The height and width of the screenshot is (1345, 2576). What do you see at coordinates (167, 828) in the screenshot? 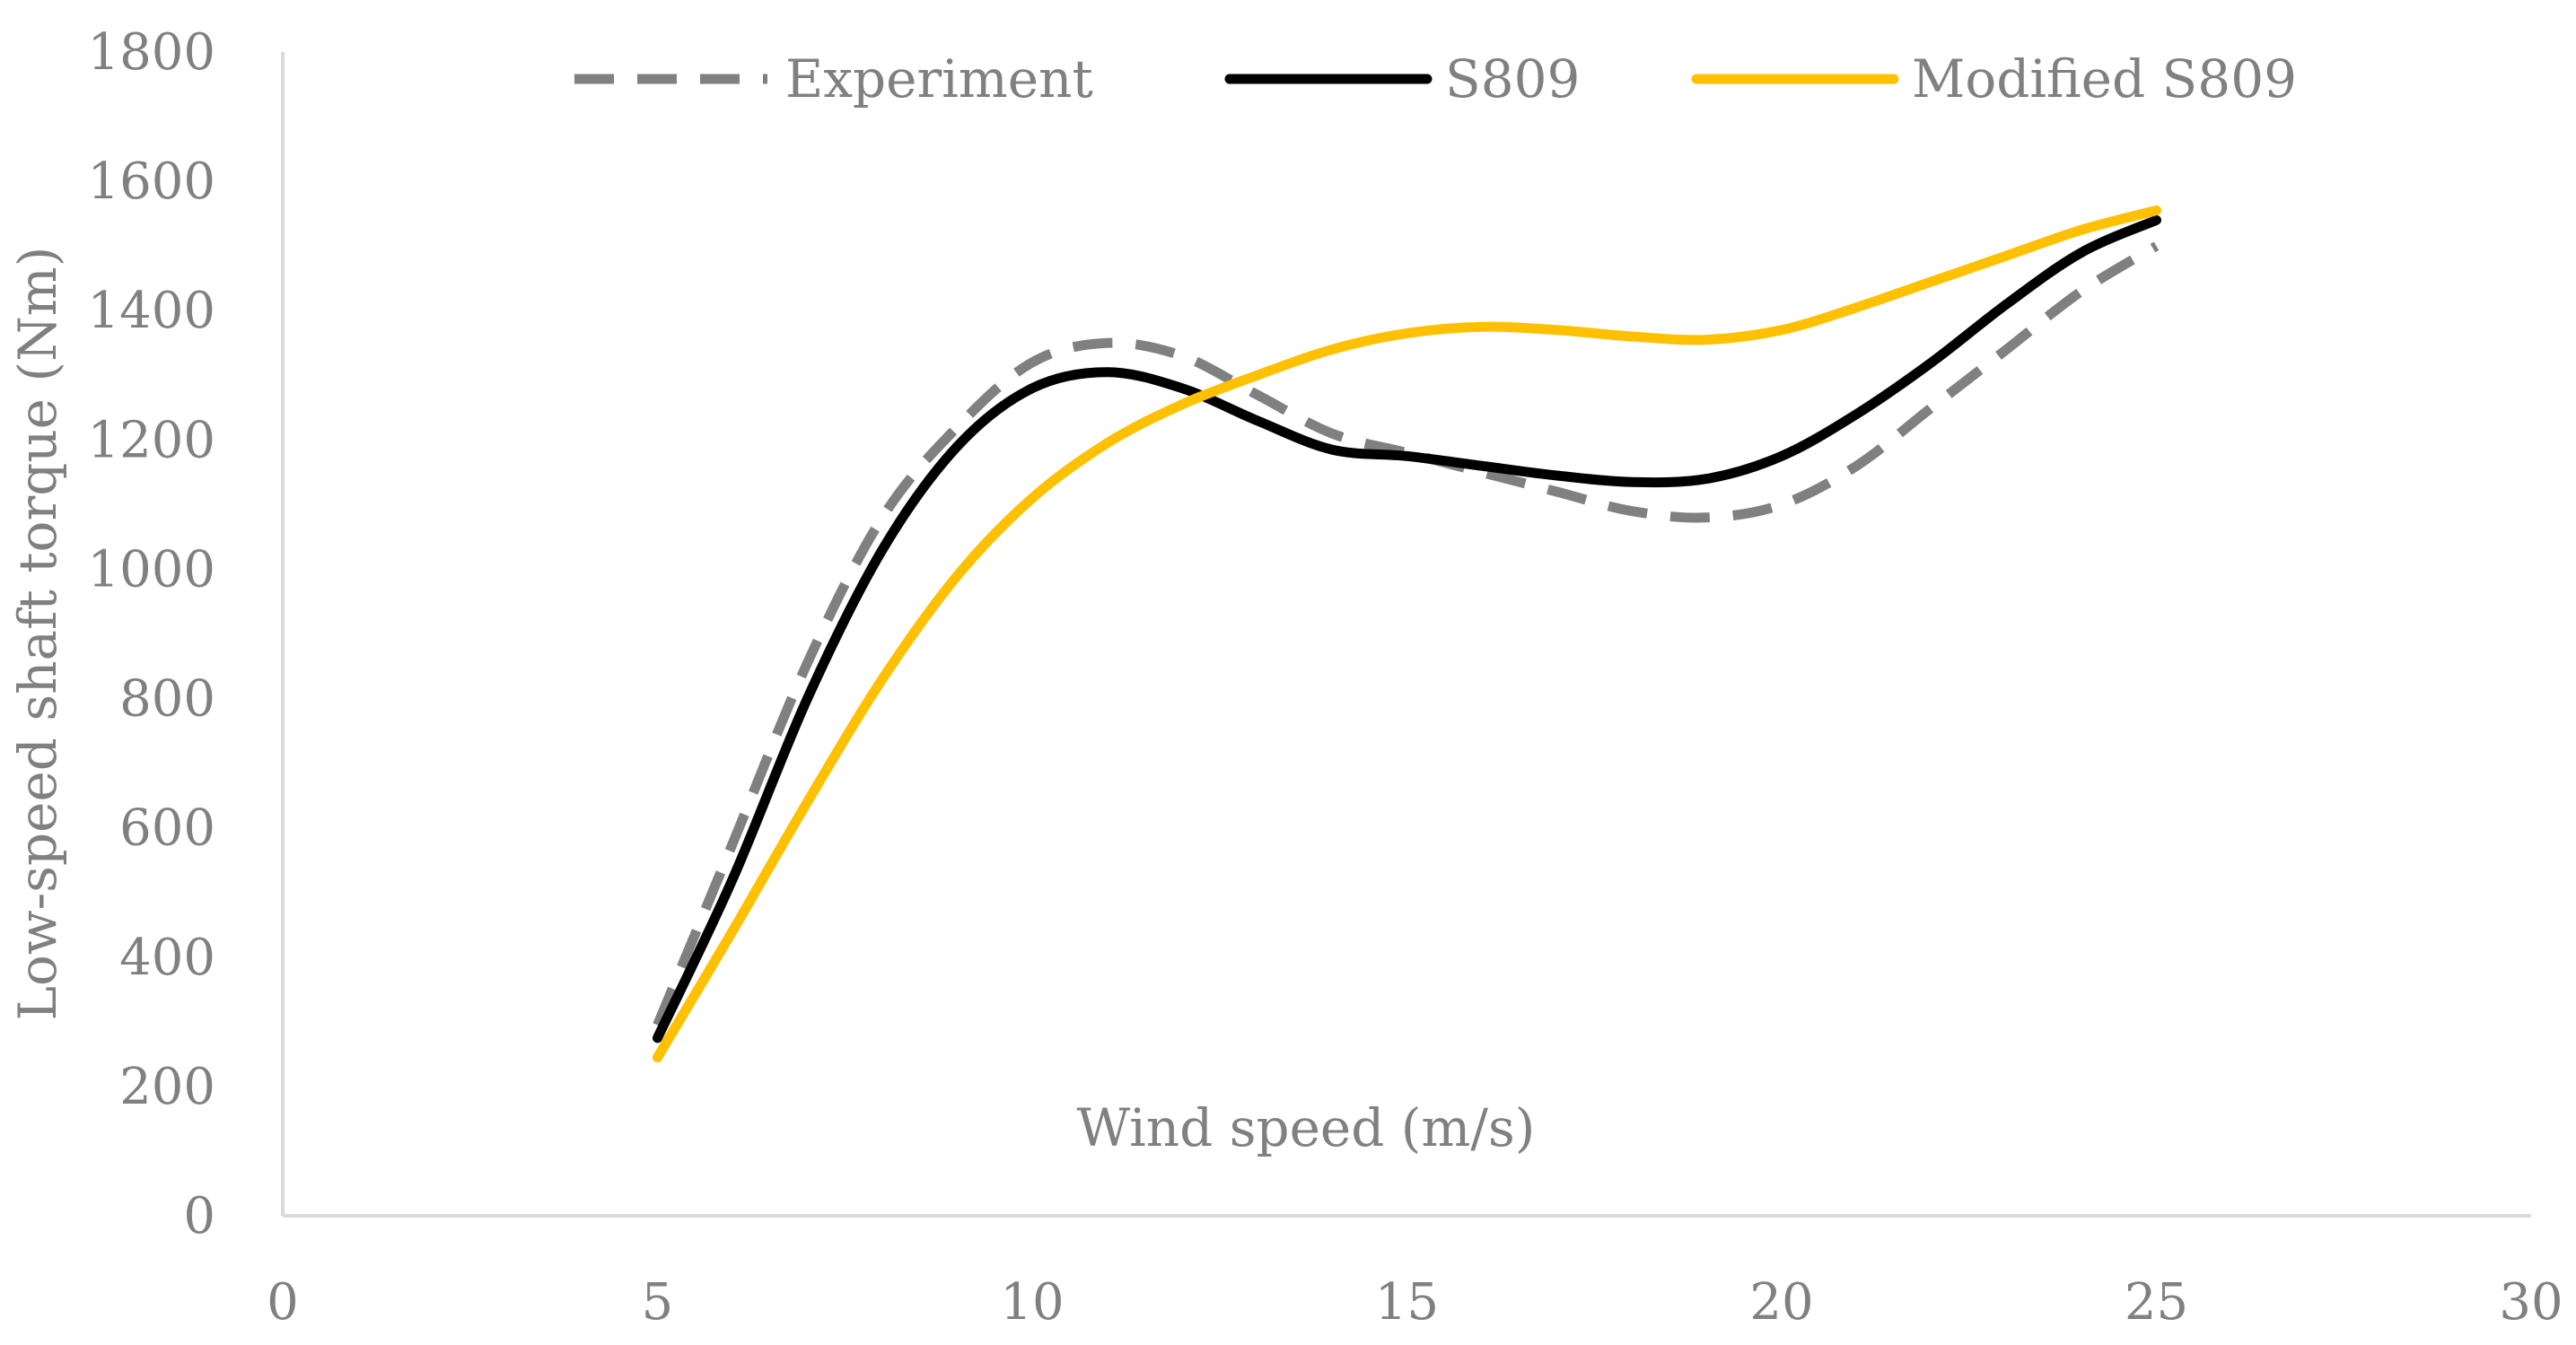
I see `y-tick-label: 600` at bounding box center [167, 828].